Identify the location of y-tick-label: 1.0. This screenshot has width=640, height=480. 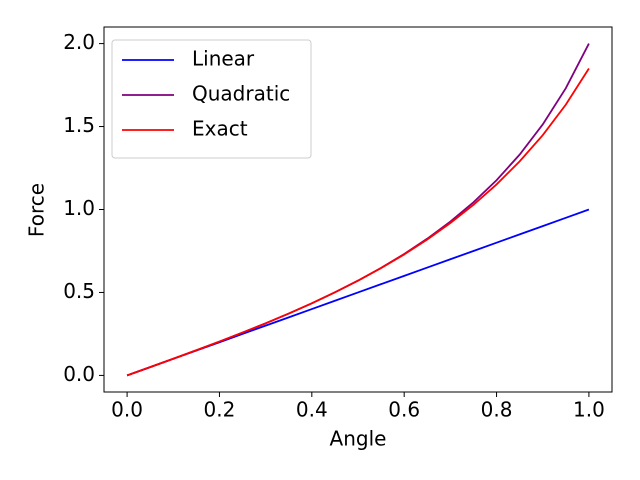
(79, 208).